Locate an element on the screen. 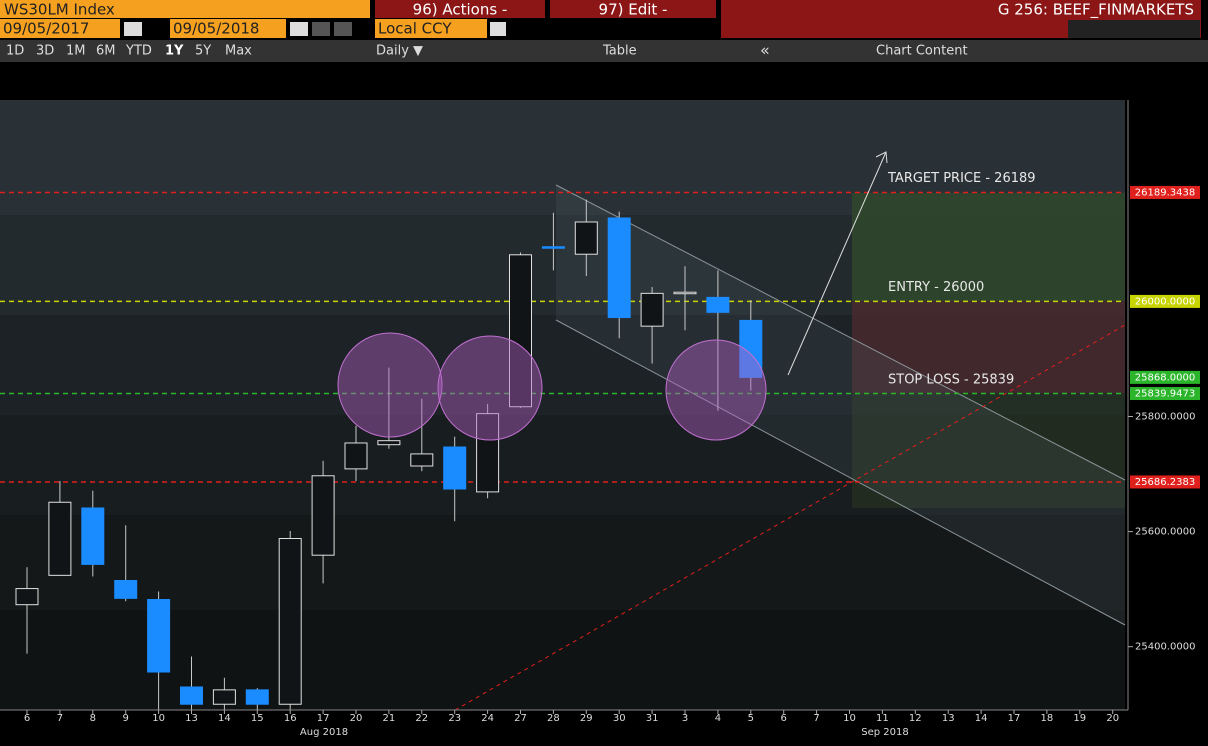 The height and width of the screenshot is (746, 1208). y-tick-label: 25600.0000 is located at coordinates (1165, 532).